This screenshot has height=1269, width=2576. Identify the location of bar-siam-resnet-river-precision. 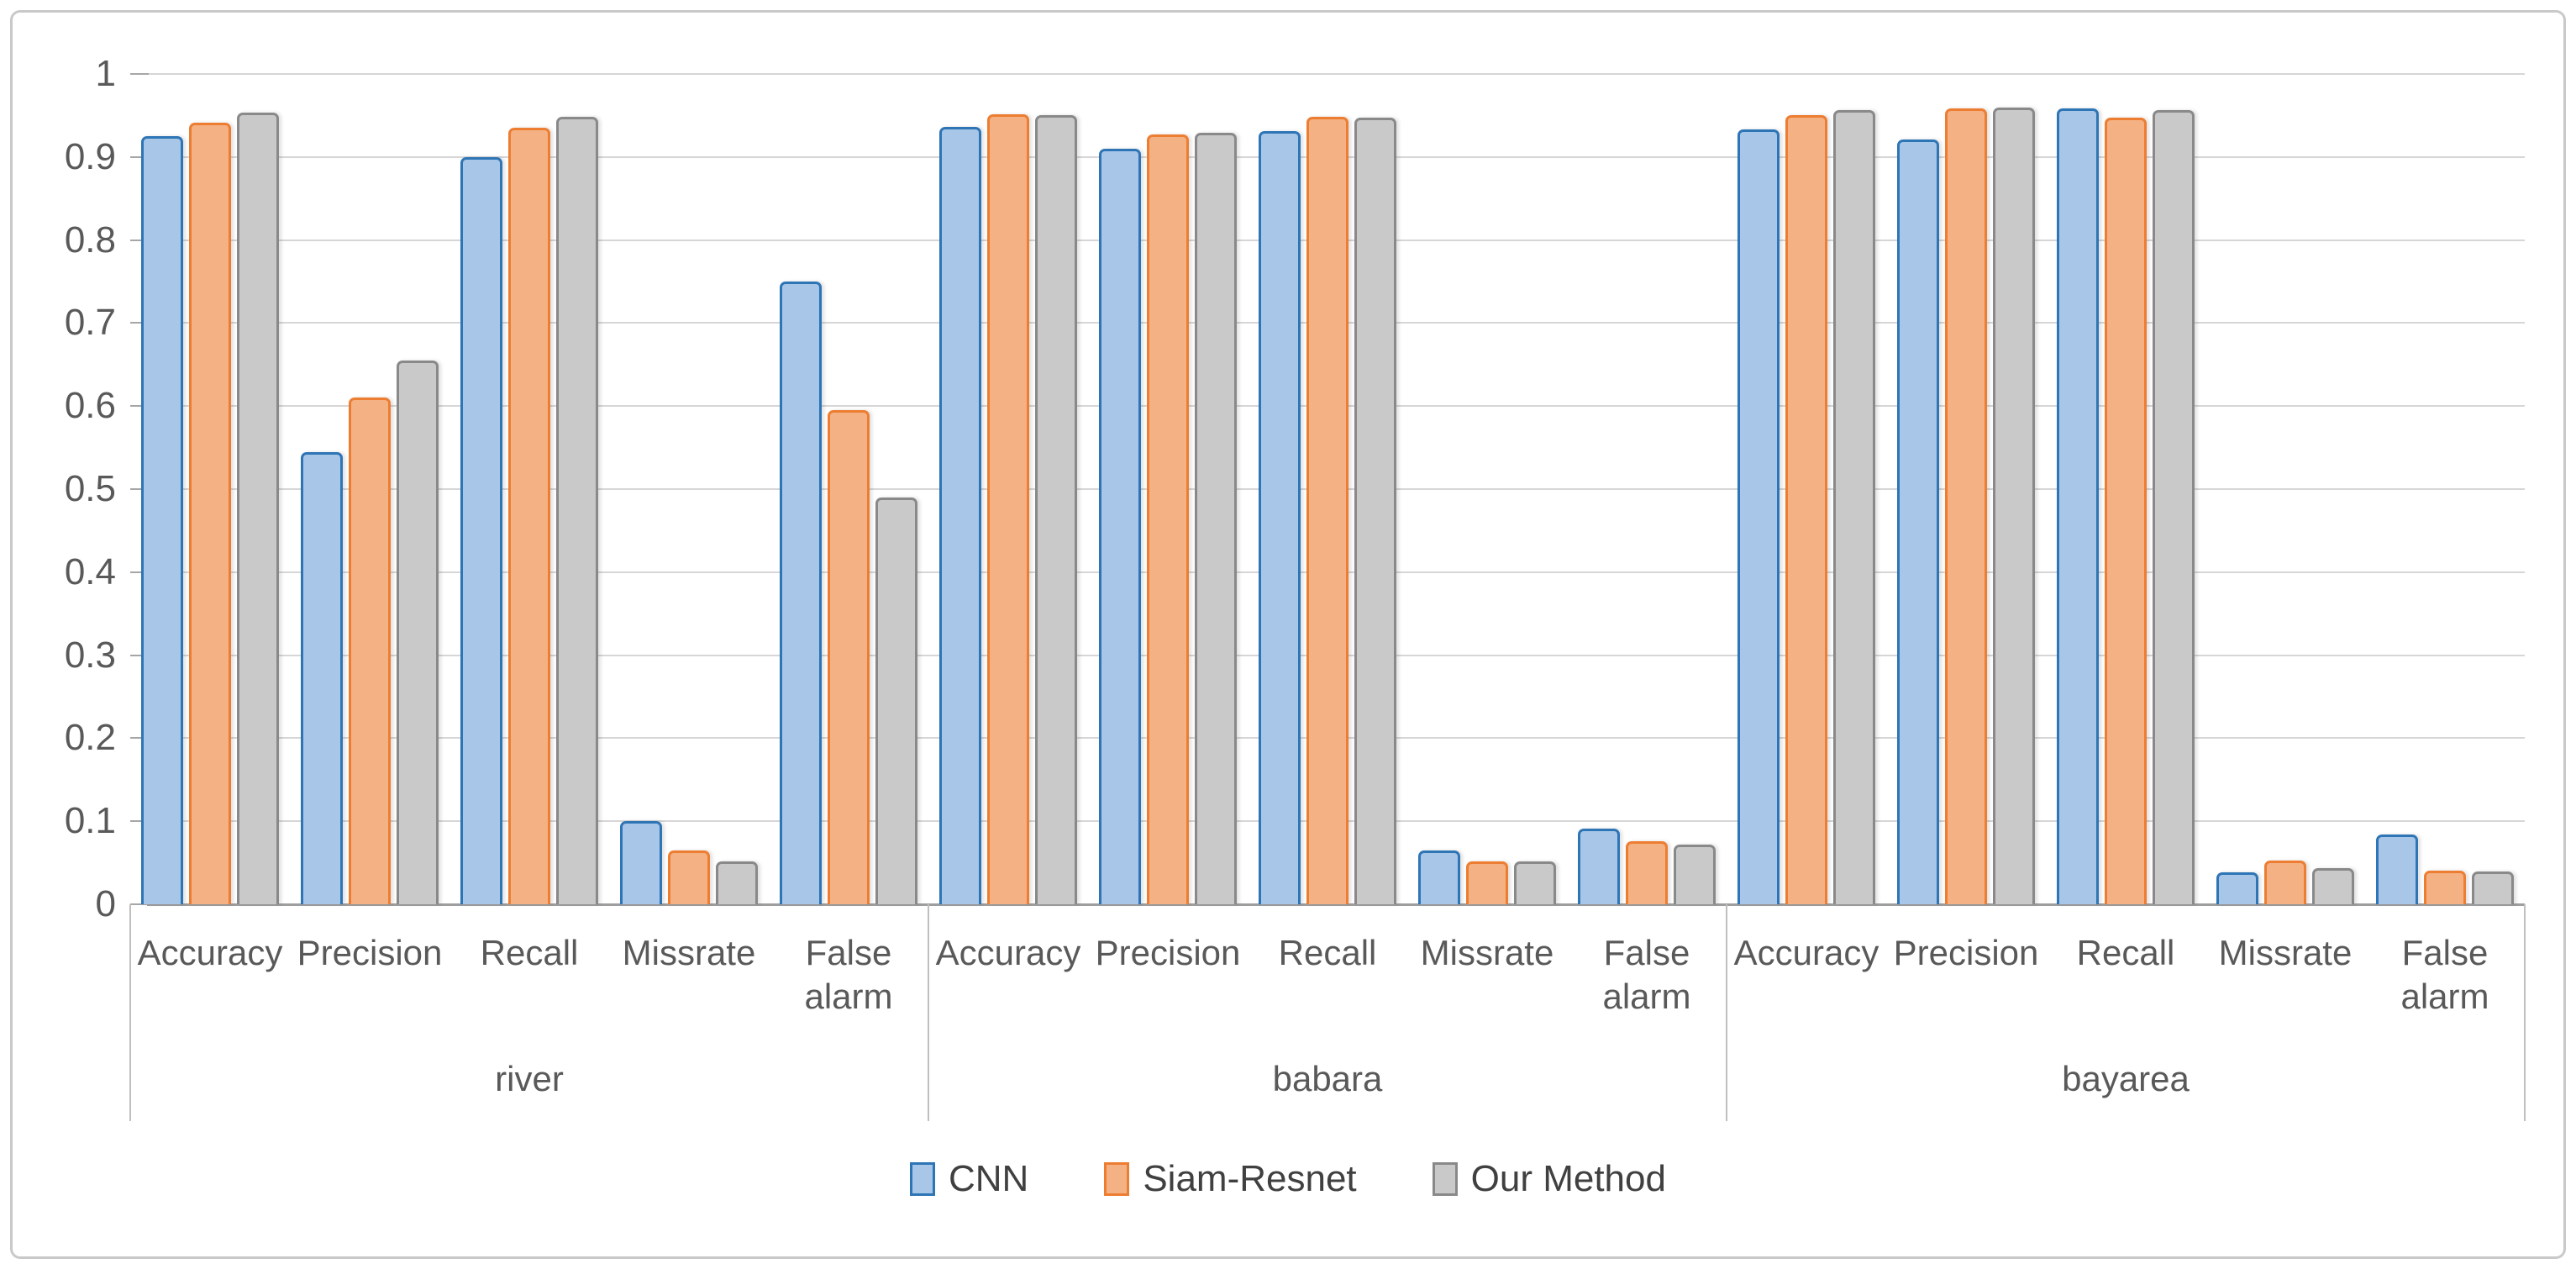
(370, 651).